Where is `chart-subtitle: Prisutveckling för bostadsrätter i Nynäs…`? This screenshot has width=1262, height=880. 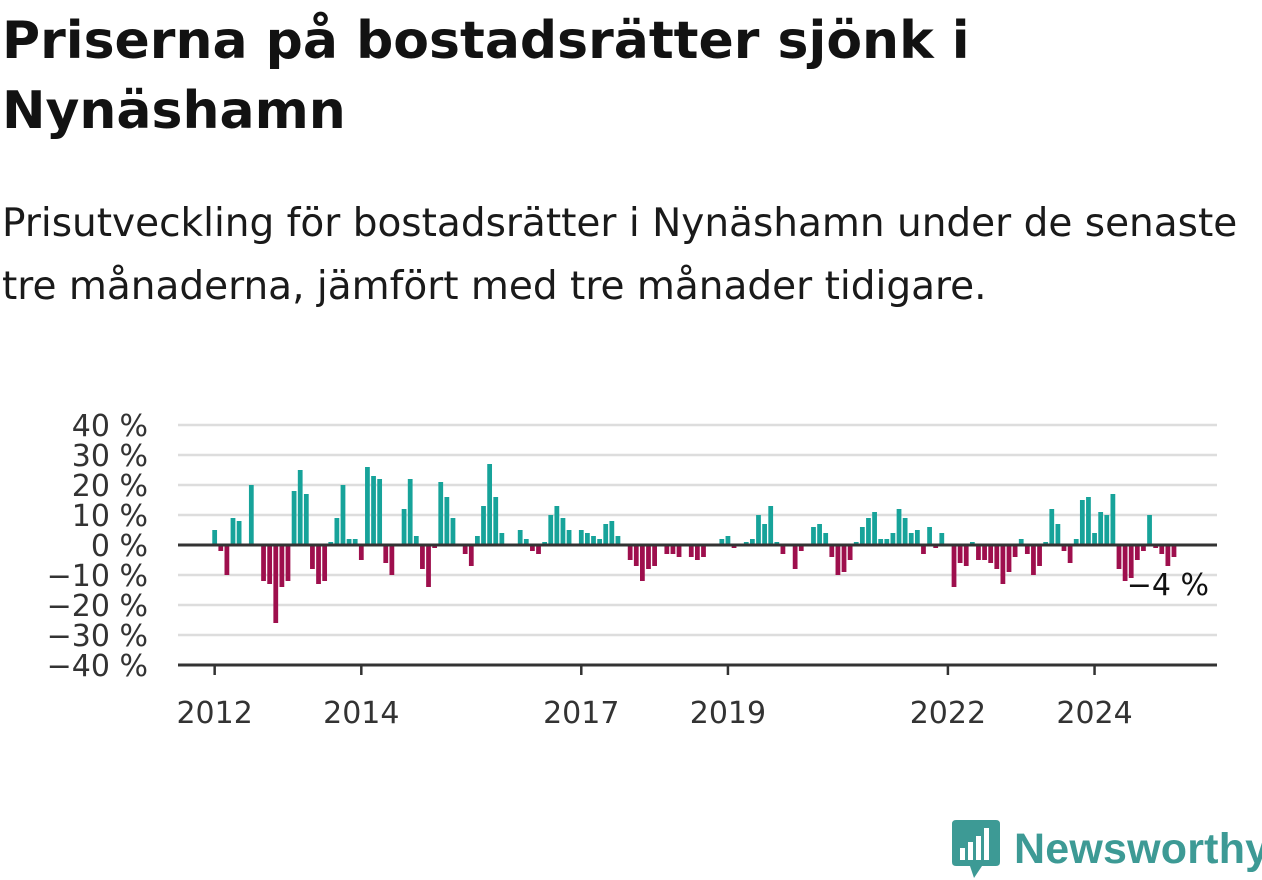 chart-subtitle: Prisutveckling för bostadsrätter i Nynäs… is located at coordinates (620, 255).